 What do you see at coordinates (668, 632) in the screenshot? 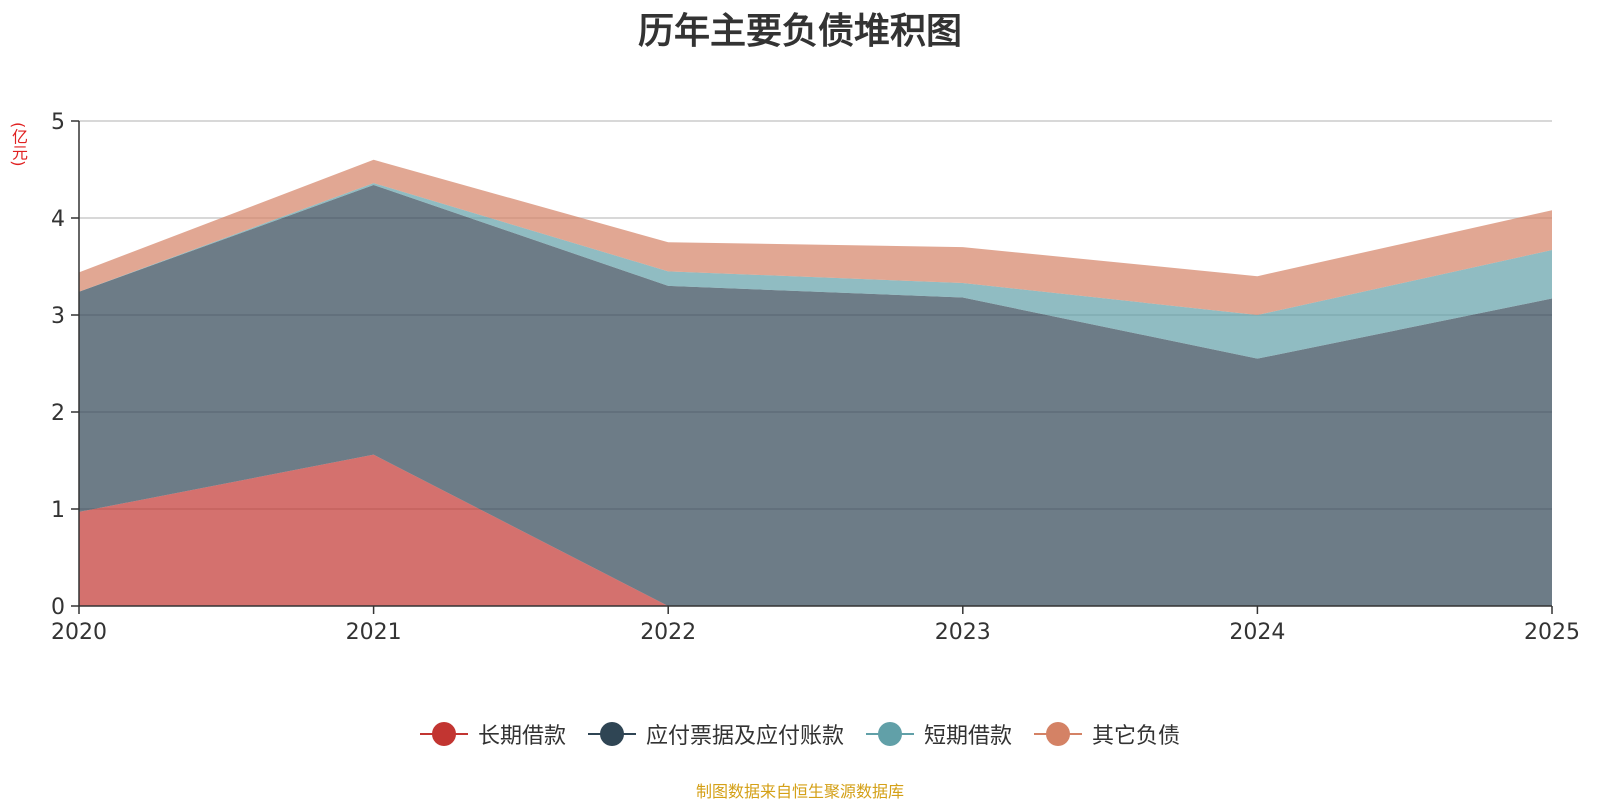
I see `x-tick-label: 2022` at bounding box center [668, 632].